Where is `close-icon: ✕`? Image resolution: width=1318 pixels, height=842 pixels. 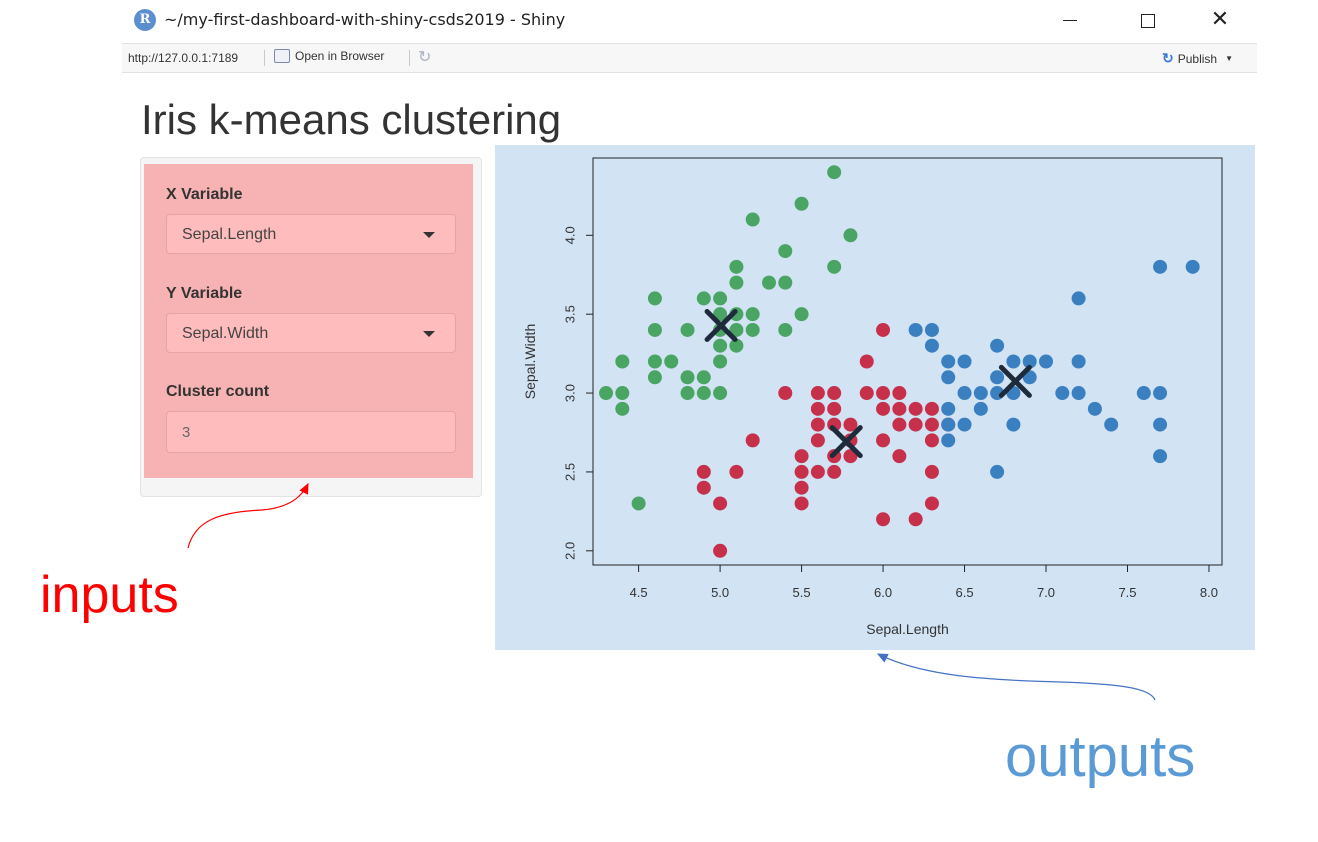
close-icon: ✕ is located at coordinates (1220, 19).